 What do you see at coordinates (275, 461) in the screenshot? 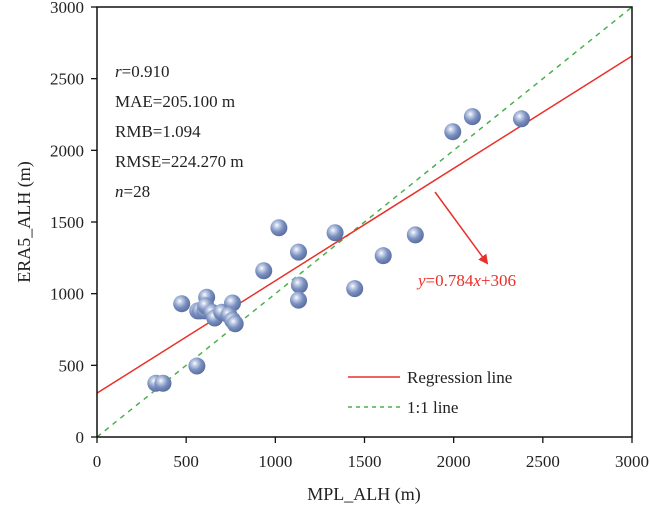
I see `x-tick-label: 1000` at bounding box center [275, 461].